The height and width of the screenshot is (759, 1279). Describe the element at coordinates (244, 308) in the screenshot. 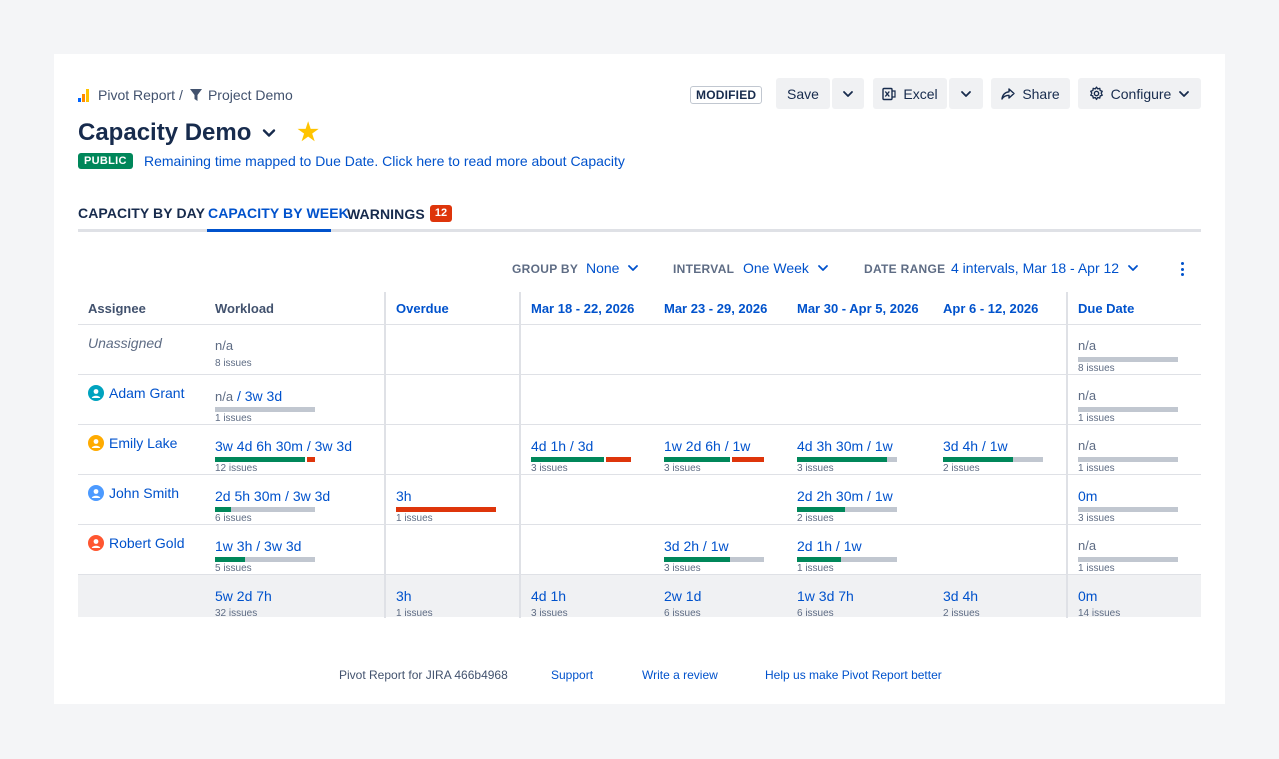

I see `column-header-1: Workload` at that location.